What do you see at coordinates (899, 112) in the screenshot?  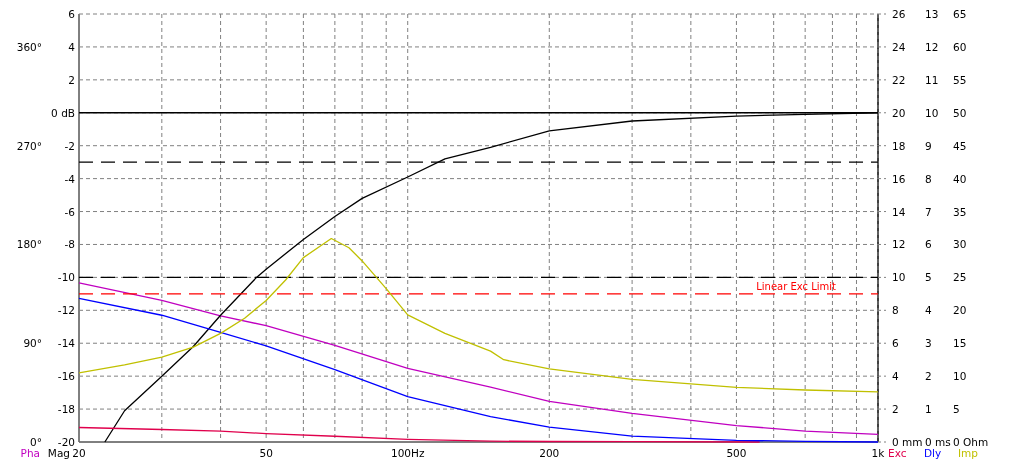 I see `y-tick-label: 20` at bounding box center [899, 112].